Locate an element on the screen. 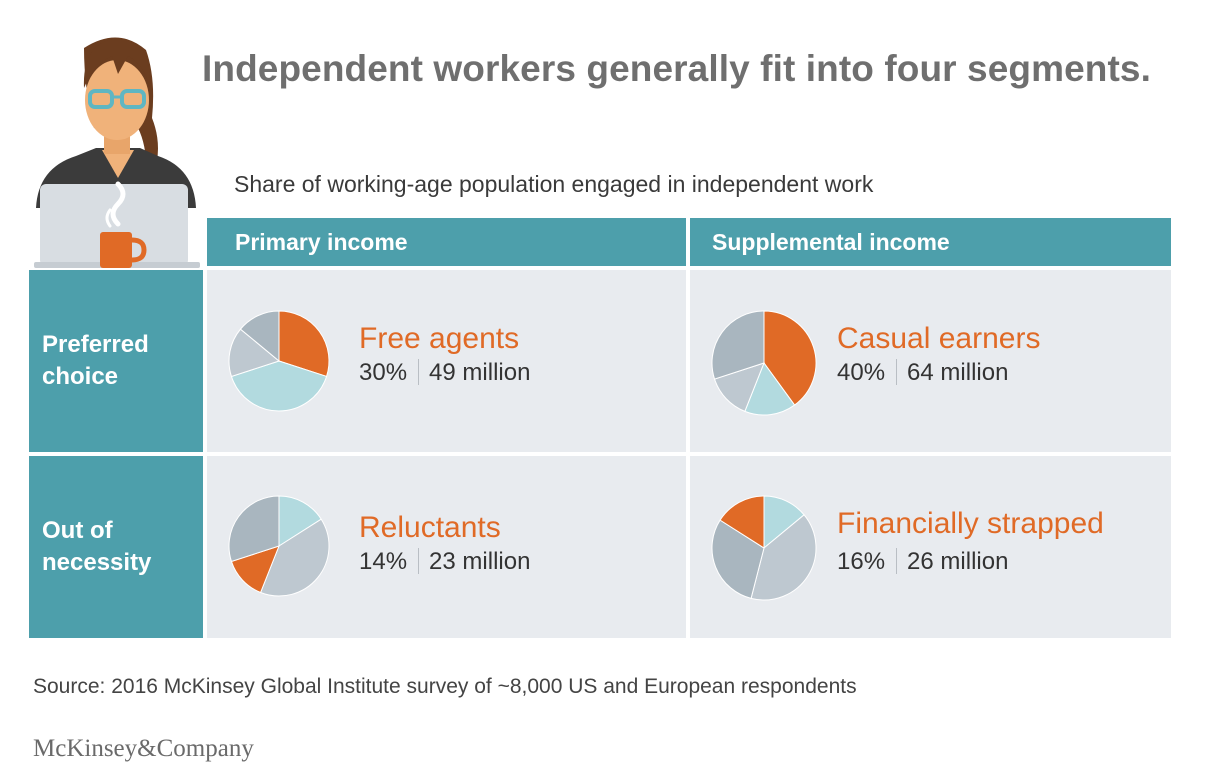 The height and width of the screenshot is (784, 1208). segment-stats: 14% 23 million is located at coordinates (444, 562).